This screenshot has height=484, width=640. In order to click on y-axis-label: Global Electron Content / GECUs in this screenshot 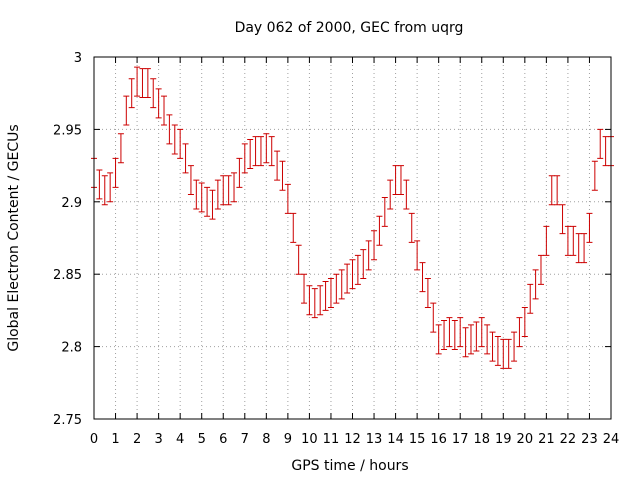, I will do `click(14, 237)`.